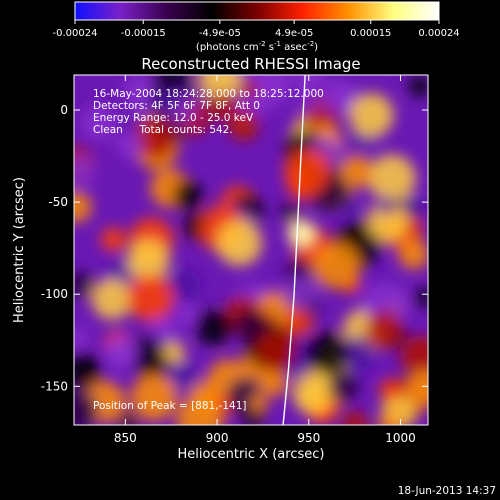 This screenshot has width=500, height=500. Describe the element at coordinates (54, 294) in the screenshot. I see `y-tick-label: -100` at that location.